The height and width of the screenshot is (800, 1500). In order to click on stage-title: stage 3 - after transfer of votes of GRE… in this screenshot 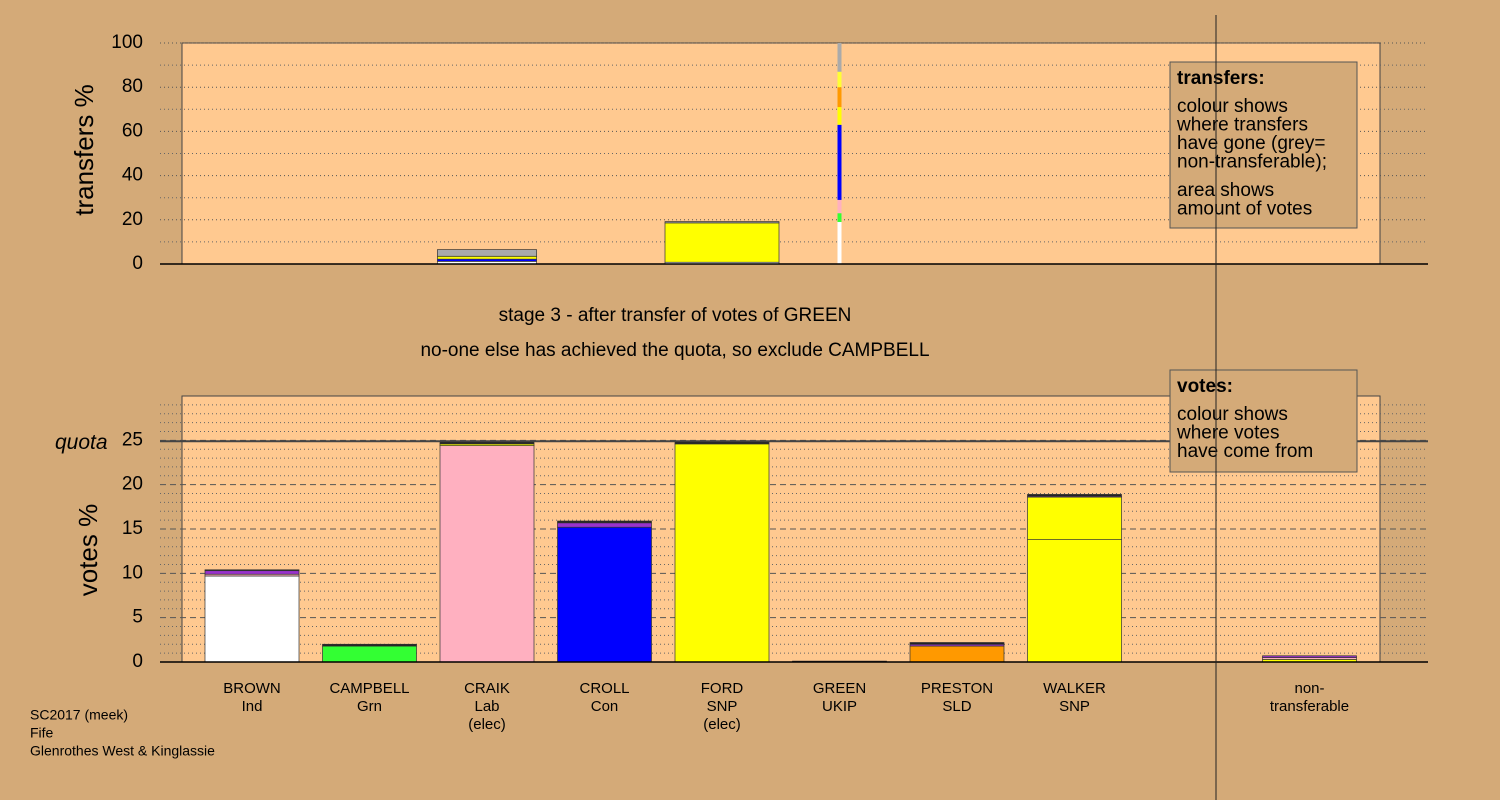, I will do `click(675, 315)`.